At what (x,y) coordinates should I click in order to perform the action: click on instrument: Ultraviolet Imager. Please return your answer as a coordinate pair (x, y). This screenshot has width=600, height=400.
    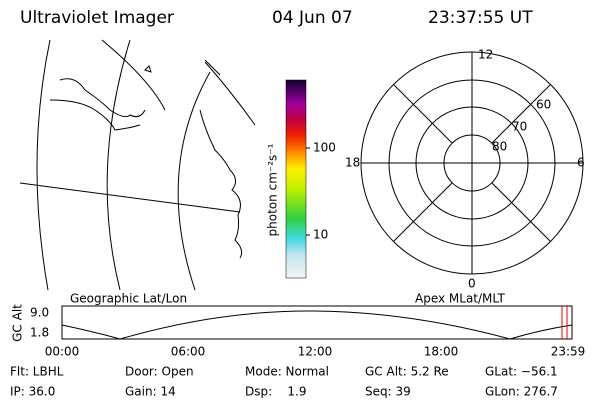
    Looking at the image, I should click on (97, 18).